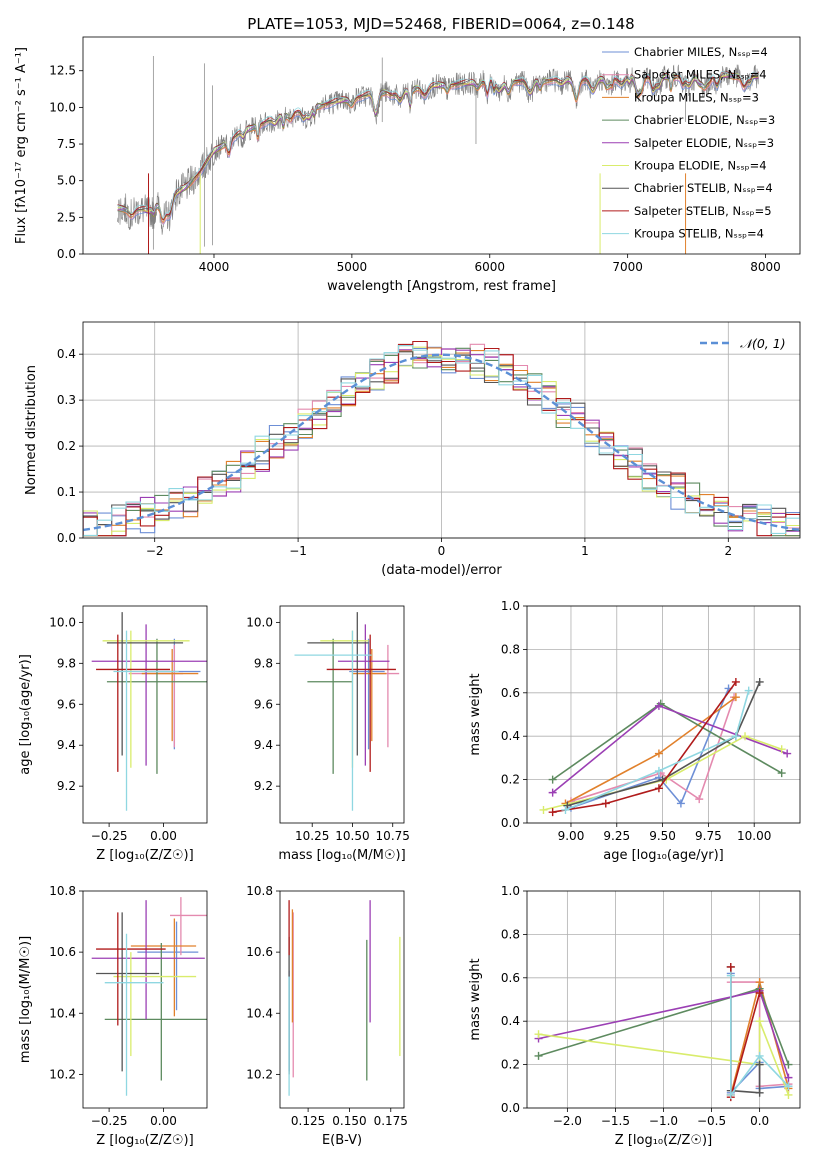 The image size is (819, 1170). What do you see at coordinates (66, 217) in the screenshot?
I see `y-tick-label: 2.5` at bounding box center [66, 217].